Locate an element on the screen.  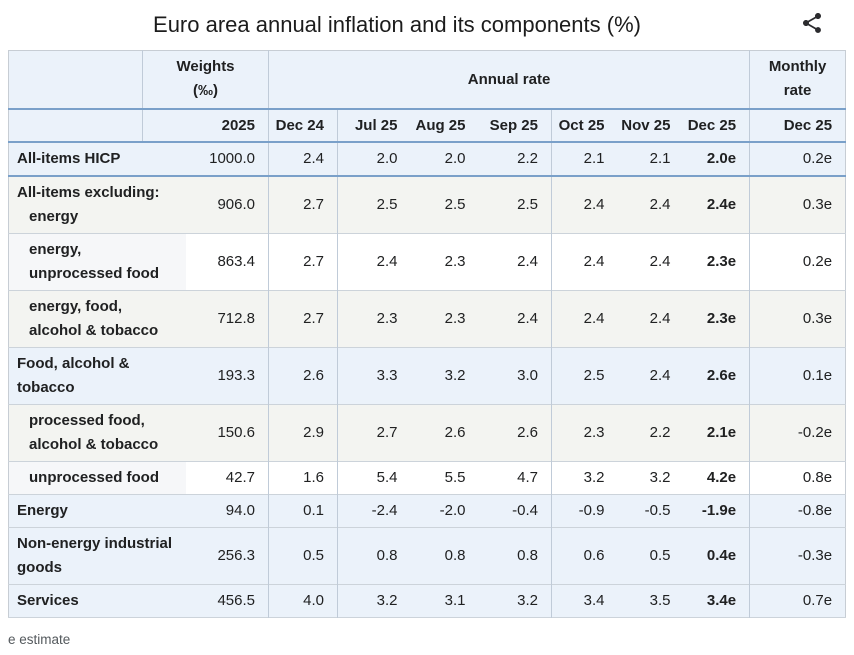
annual-rate-cell: -0.5 is located at coordinates (650, 510).